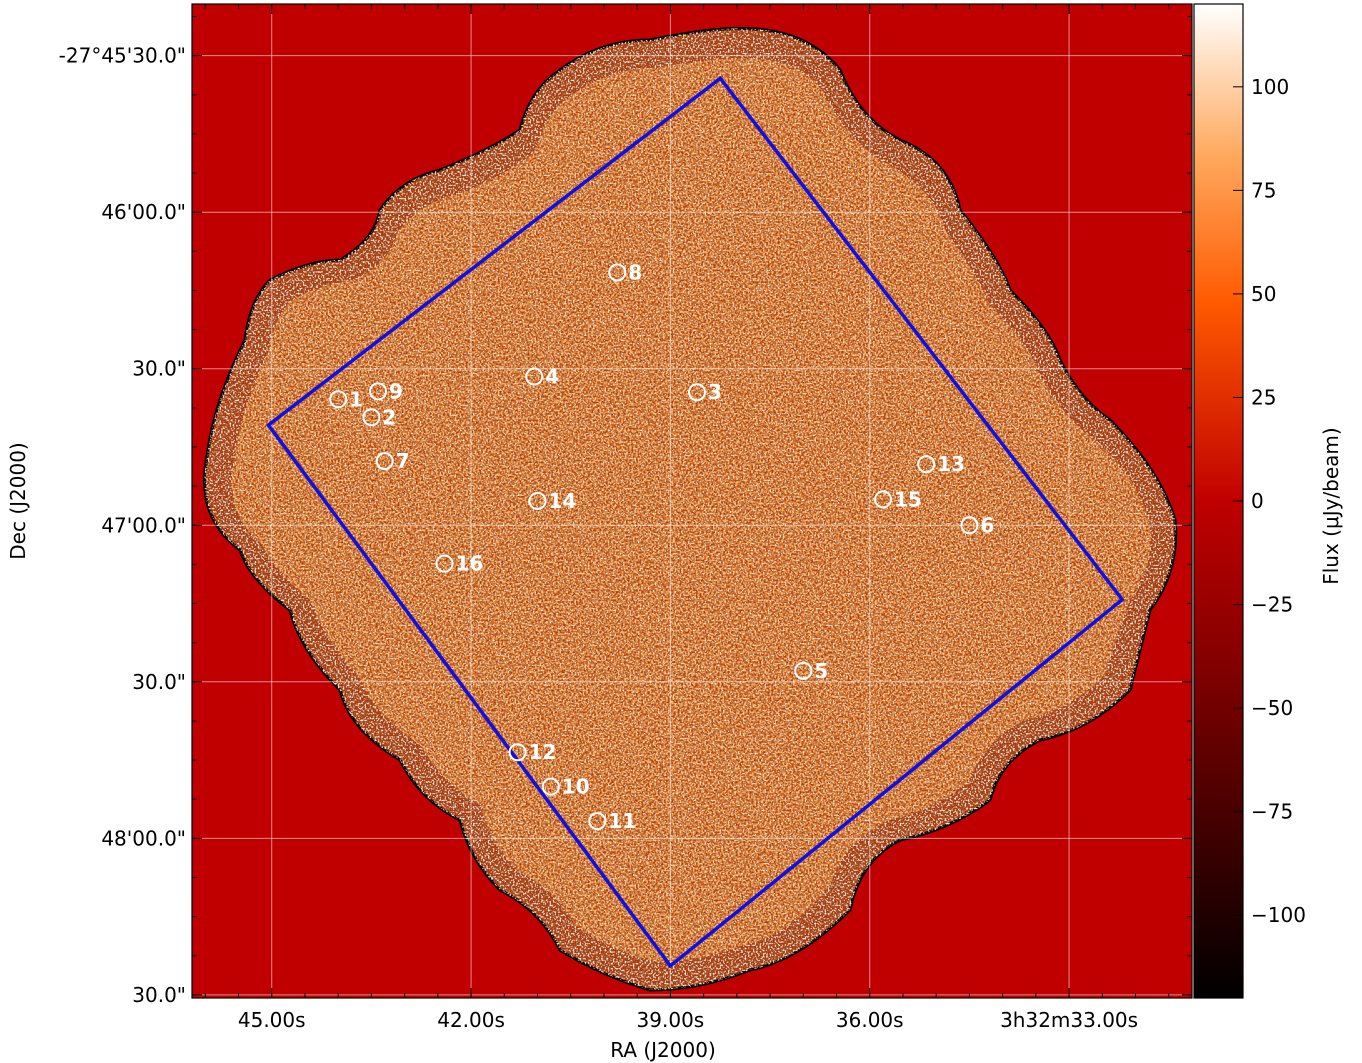 The width and height of the screenshot is (1362, 1063). Describe the element at coordinates (143, 525) in the screenshot. I see `y-tick-label-3: 47'00.0"` at that location.